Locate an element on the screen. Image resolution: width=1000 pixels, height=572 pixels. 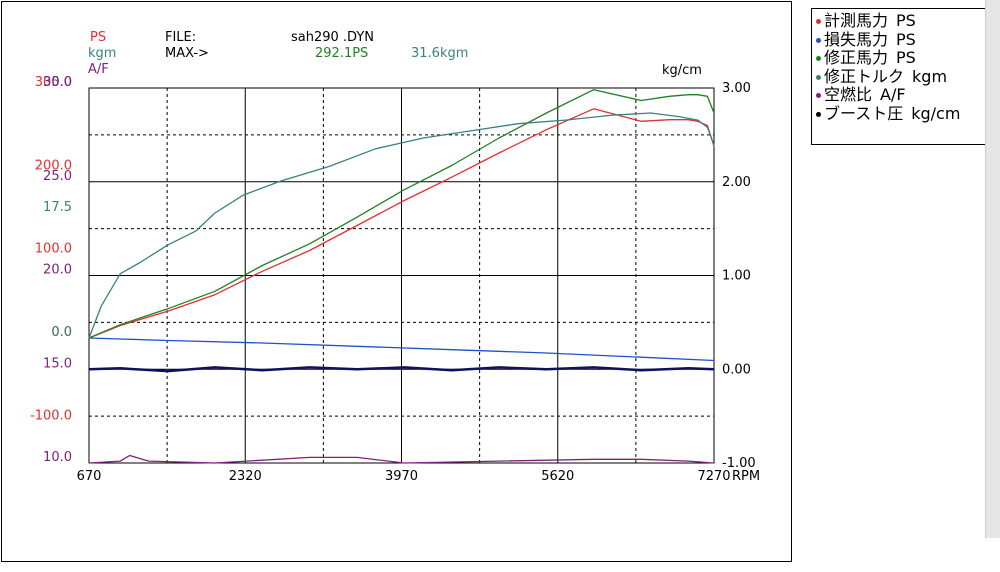
x-tick-label: 3970 is located at coordinates (401, 476).